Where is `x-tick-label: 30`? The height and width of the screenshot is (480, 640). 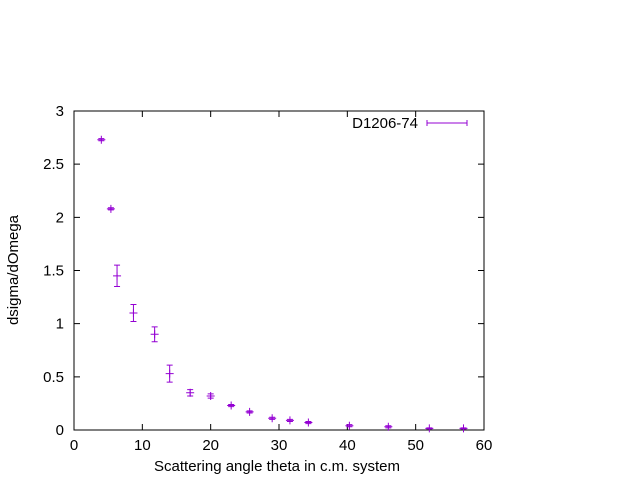 x-tick-label: 30 is located at coordinates (279, 445).